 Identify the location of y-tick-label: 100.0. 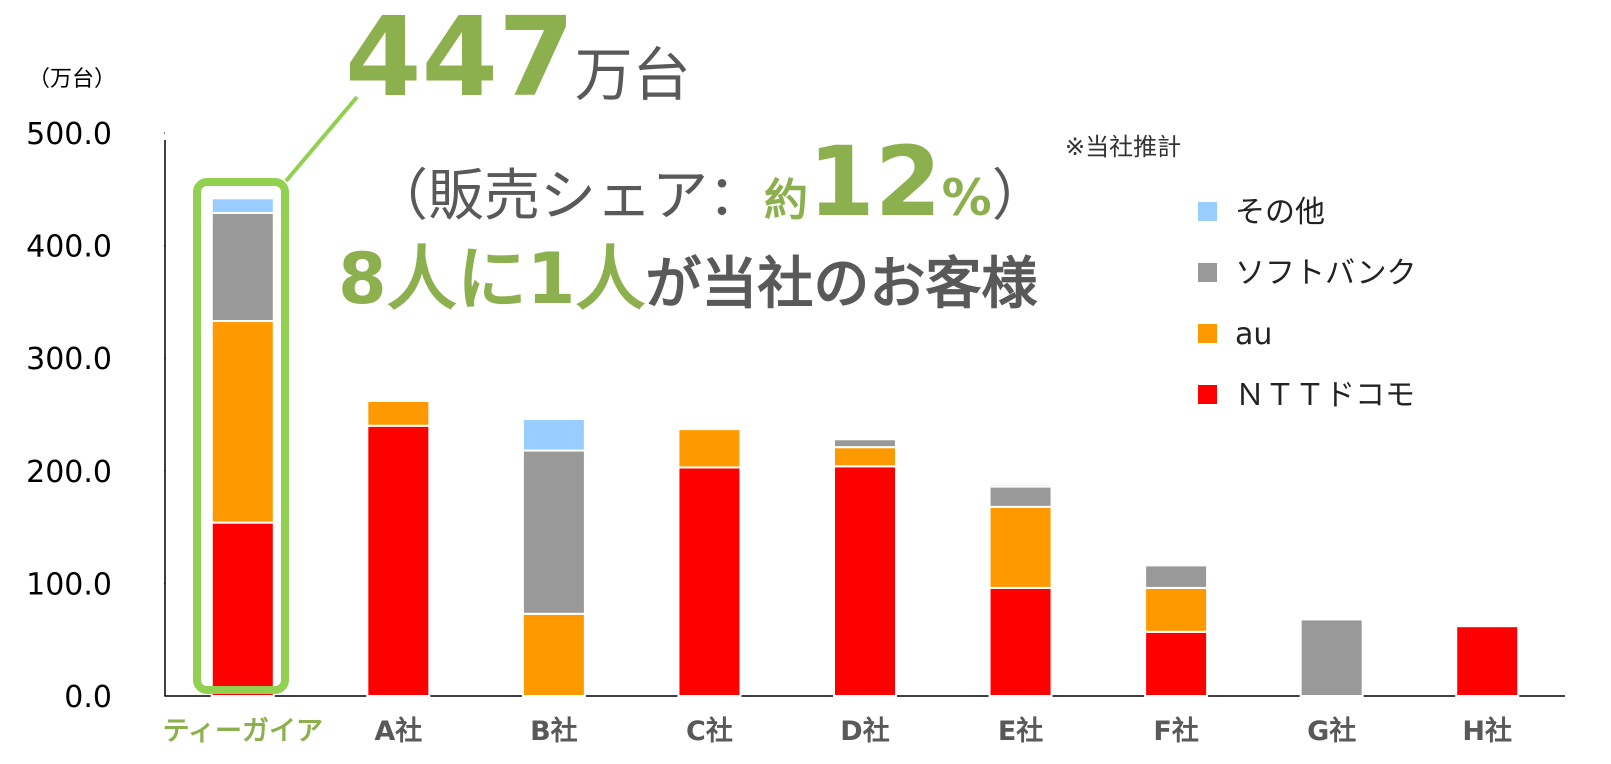
(69, 584).